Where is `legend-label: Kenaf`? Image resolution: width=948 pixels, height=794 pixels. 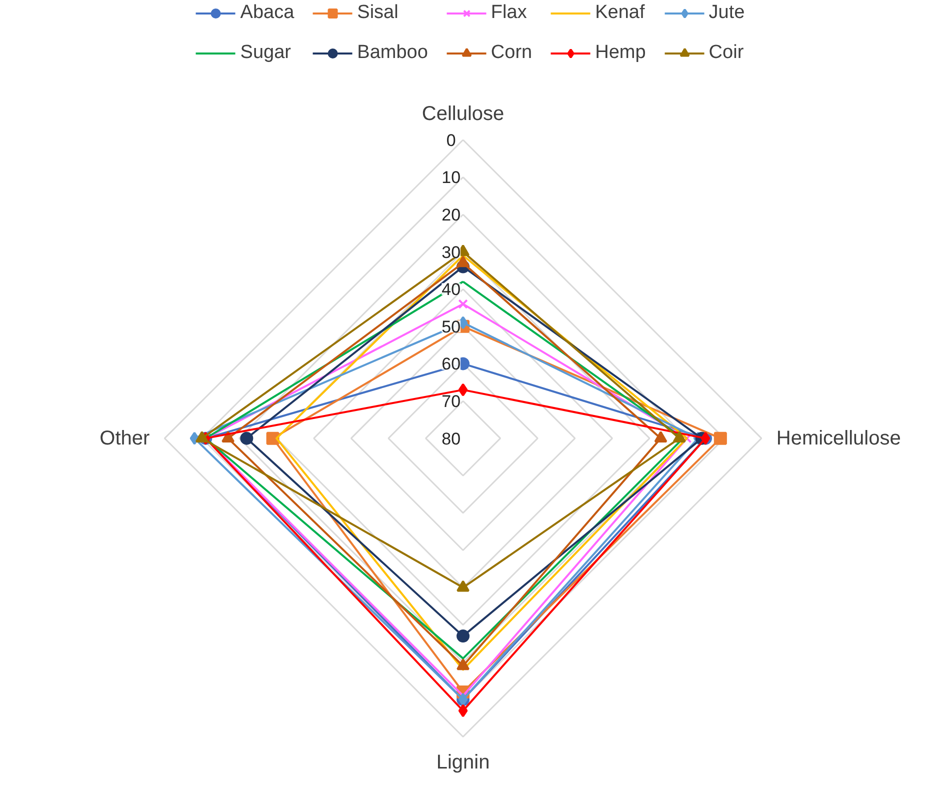 legend-label: Kenaf is located at coordinates (620, 13).